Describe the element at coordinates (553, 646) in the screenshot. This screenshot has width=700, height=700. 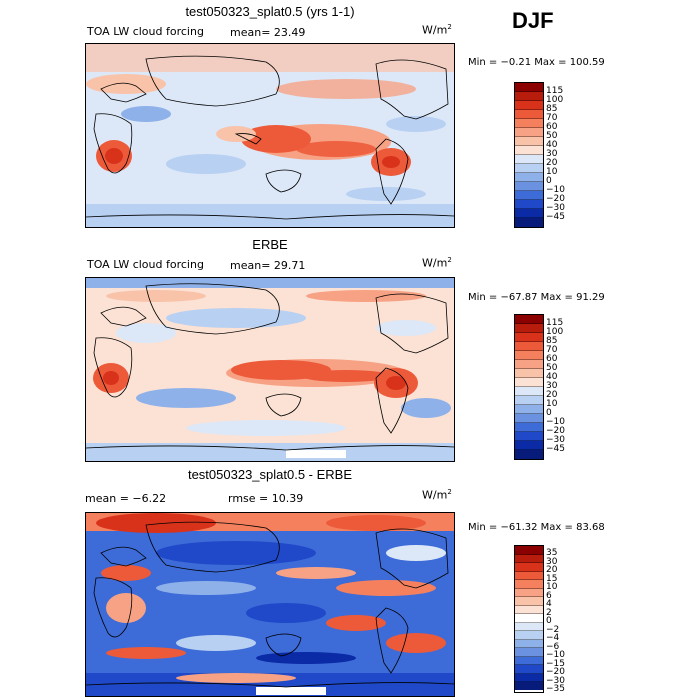
I see `panel3-colorbar-label: −6` at that location.